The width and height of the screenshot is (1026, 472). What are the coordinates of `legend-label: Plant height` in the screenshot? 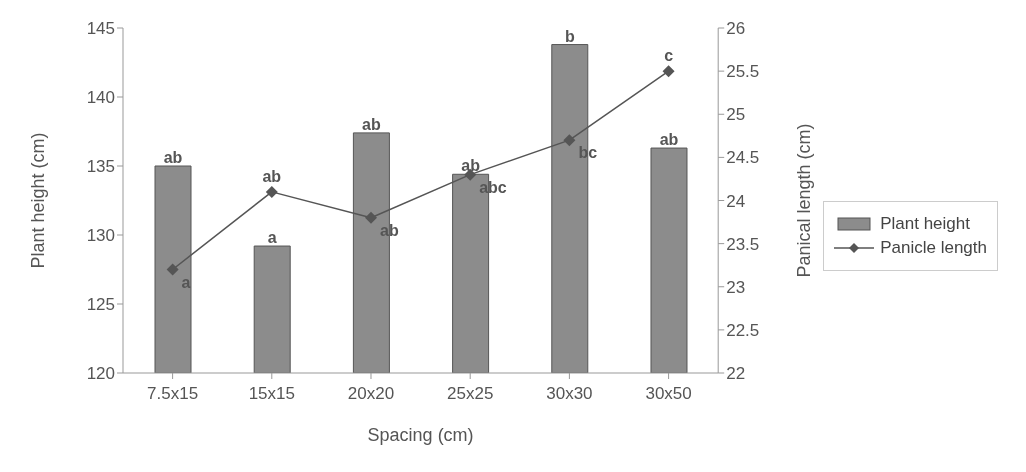 It's located at (925, 223).